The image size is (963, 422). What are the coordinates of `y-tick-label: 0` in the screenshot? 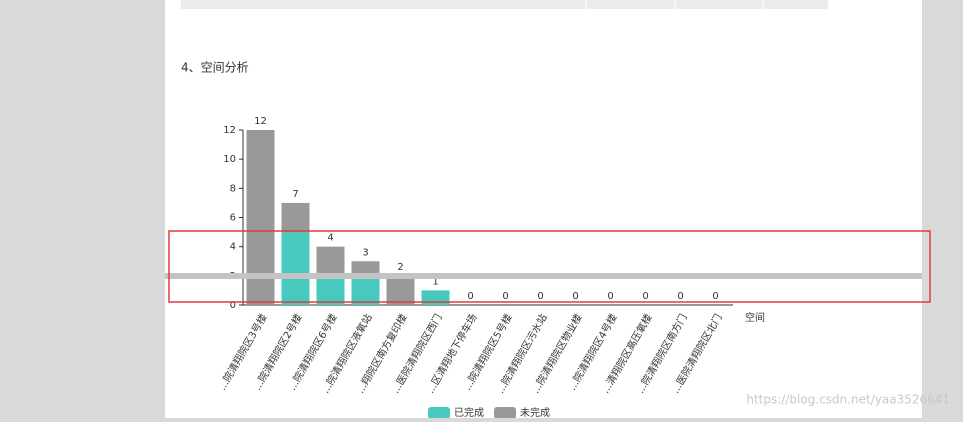 It's located at (233, 305).